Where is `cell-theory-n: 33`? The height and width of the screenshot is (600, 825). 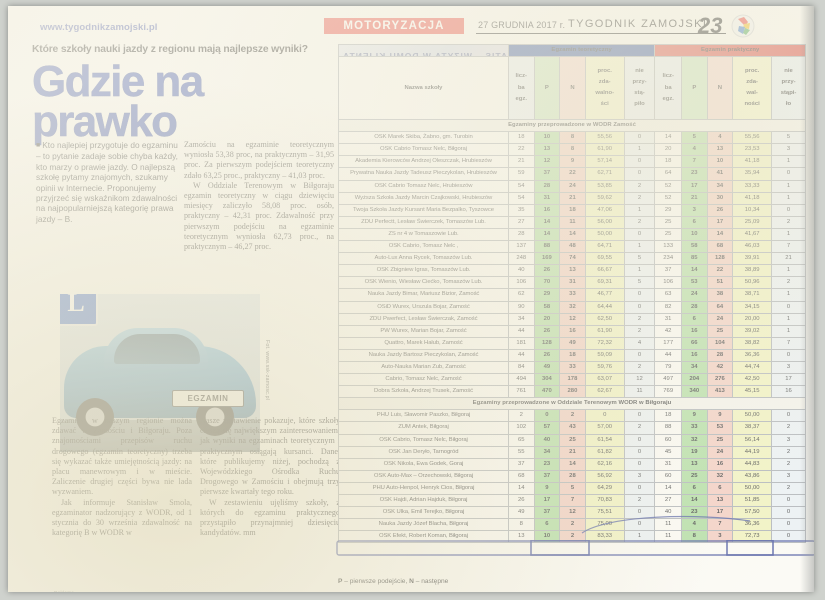
cell-theory-n: 33 is located at coordinates (572, 295).